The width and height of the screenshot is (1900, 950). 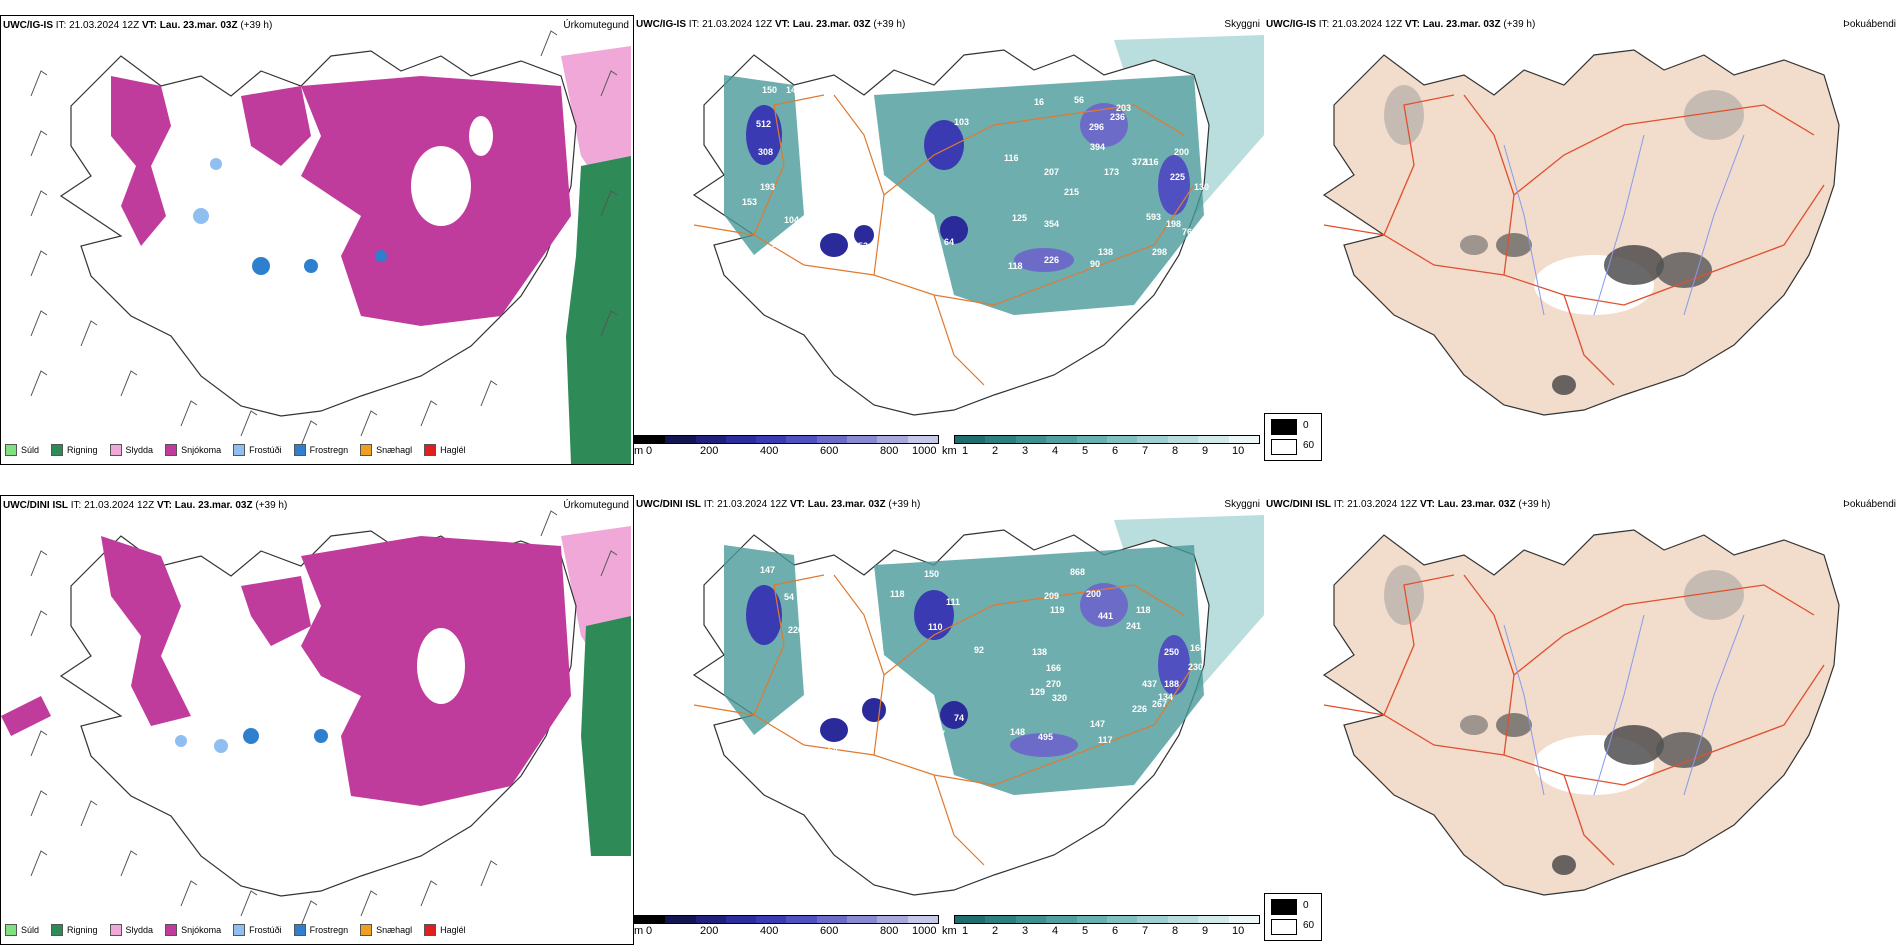 What do you see at coordinates (1143, 610) in the screenshot?
I see `vis-label: 118` at bounding box center [1143, 610].